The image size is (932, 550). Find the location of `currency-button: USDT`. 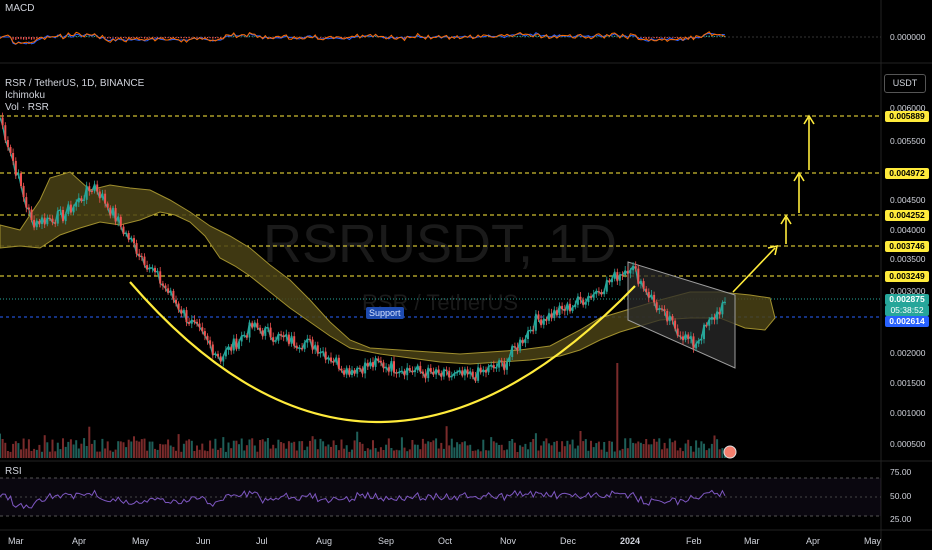

currency-button: USDT is located at coordinates (905, 83).